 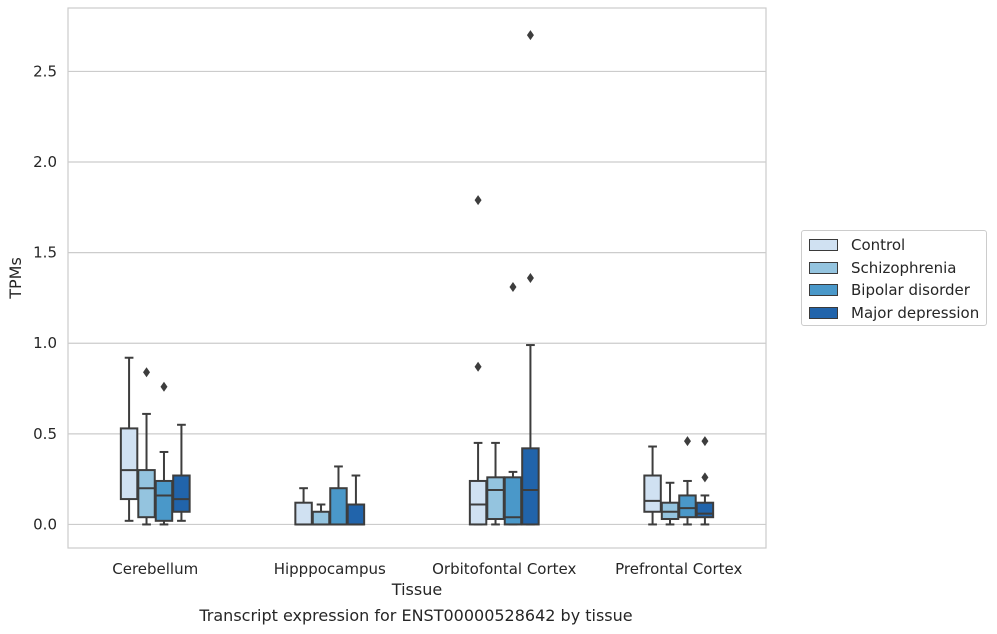 I want to click on legend-swatch-bipolar-disorder, so click(x=823, y=290).